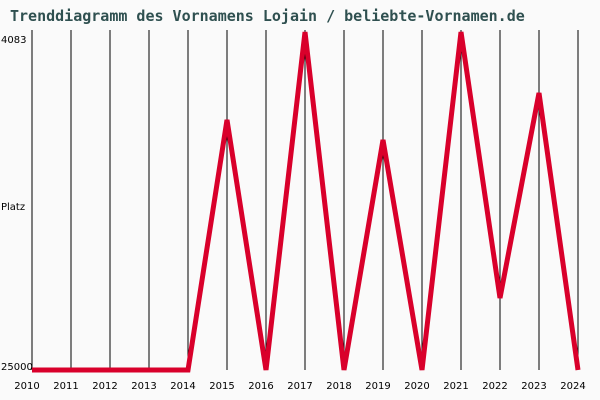 This screenshot has height=400, width=600. I want to click on x-tick-label: 2021, so click(456, 386).